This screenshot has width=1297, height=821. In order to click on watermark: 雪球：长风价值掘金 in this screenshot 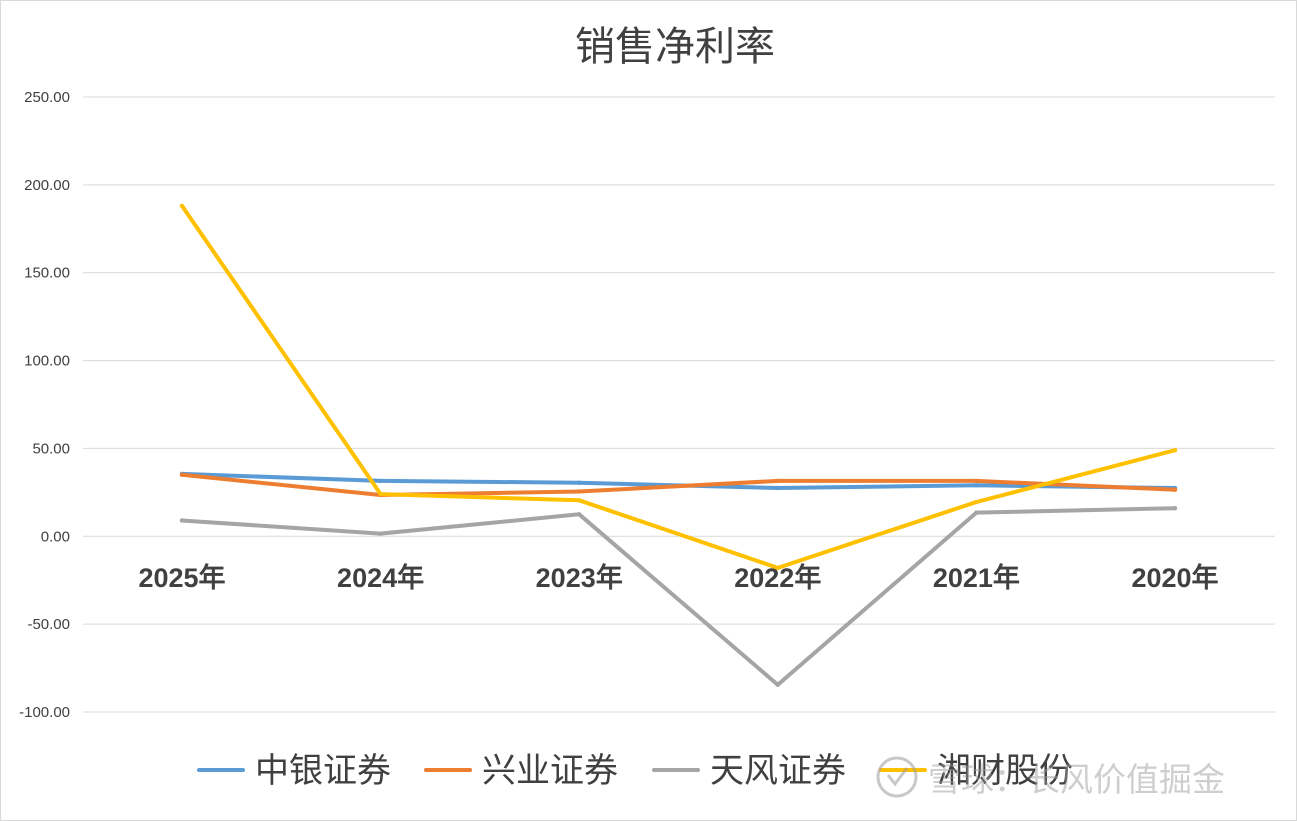, I will do `click(1050, 777)`.